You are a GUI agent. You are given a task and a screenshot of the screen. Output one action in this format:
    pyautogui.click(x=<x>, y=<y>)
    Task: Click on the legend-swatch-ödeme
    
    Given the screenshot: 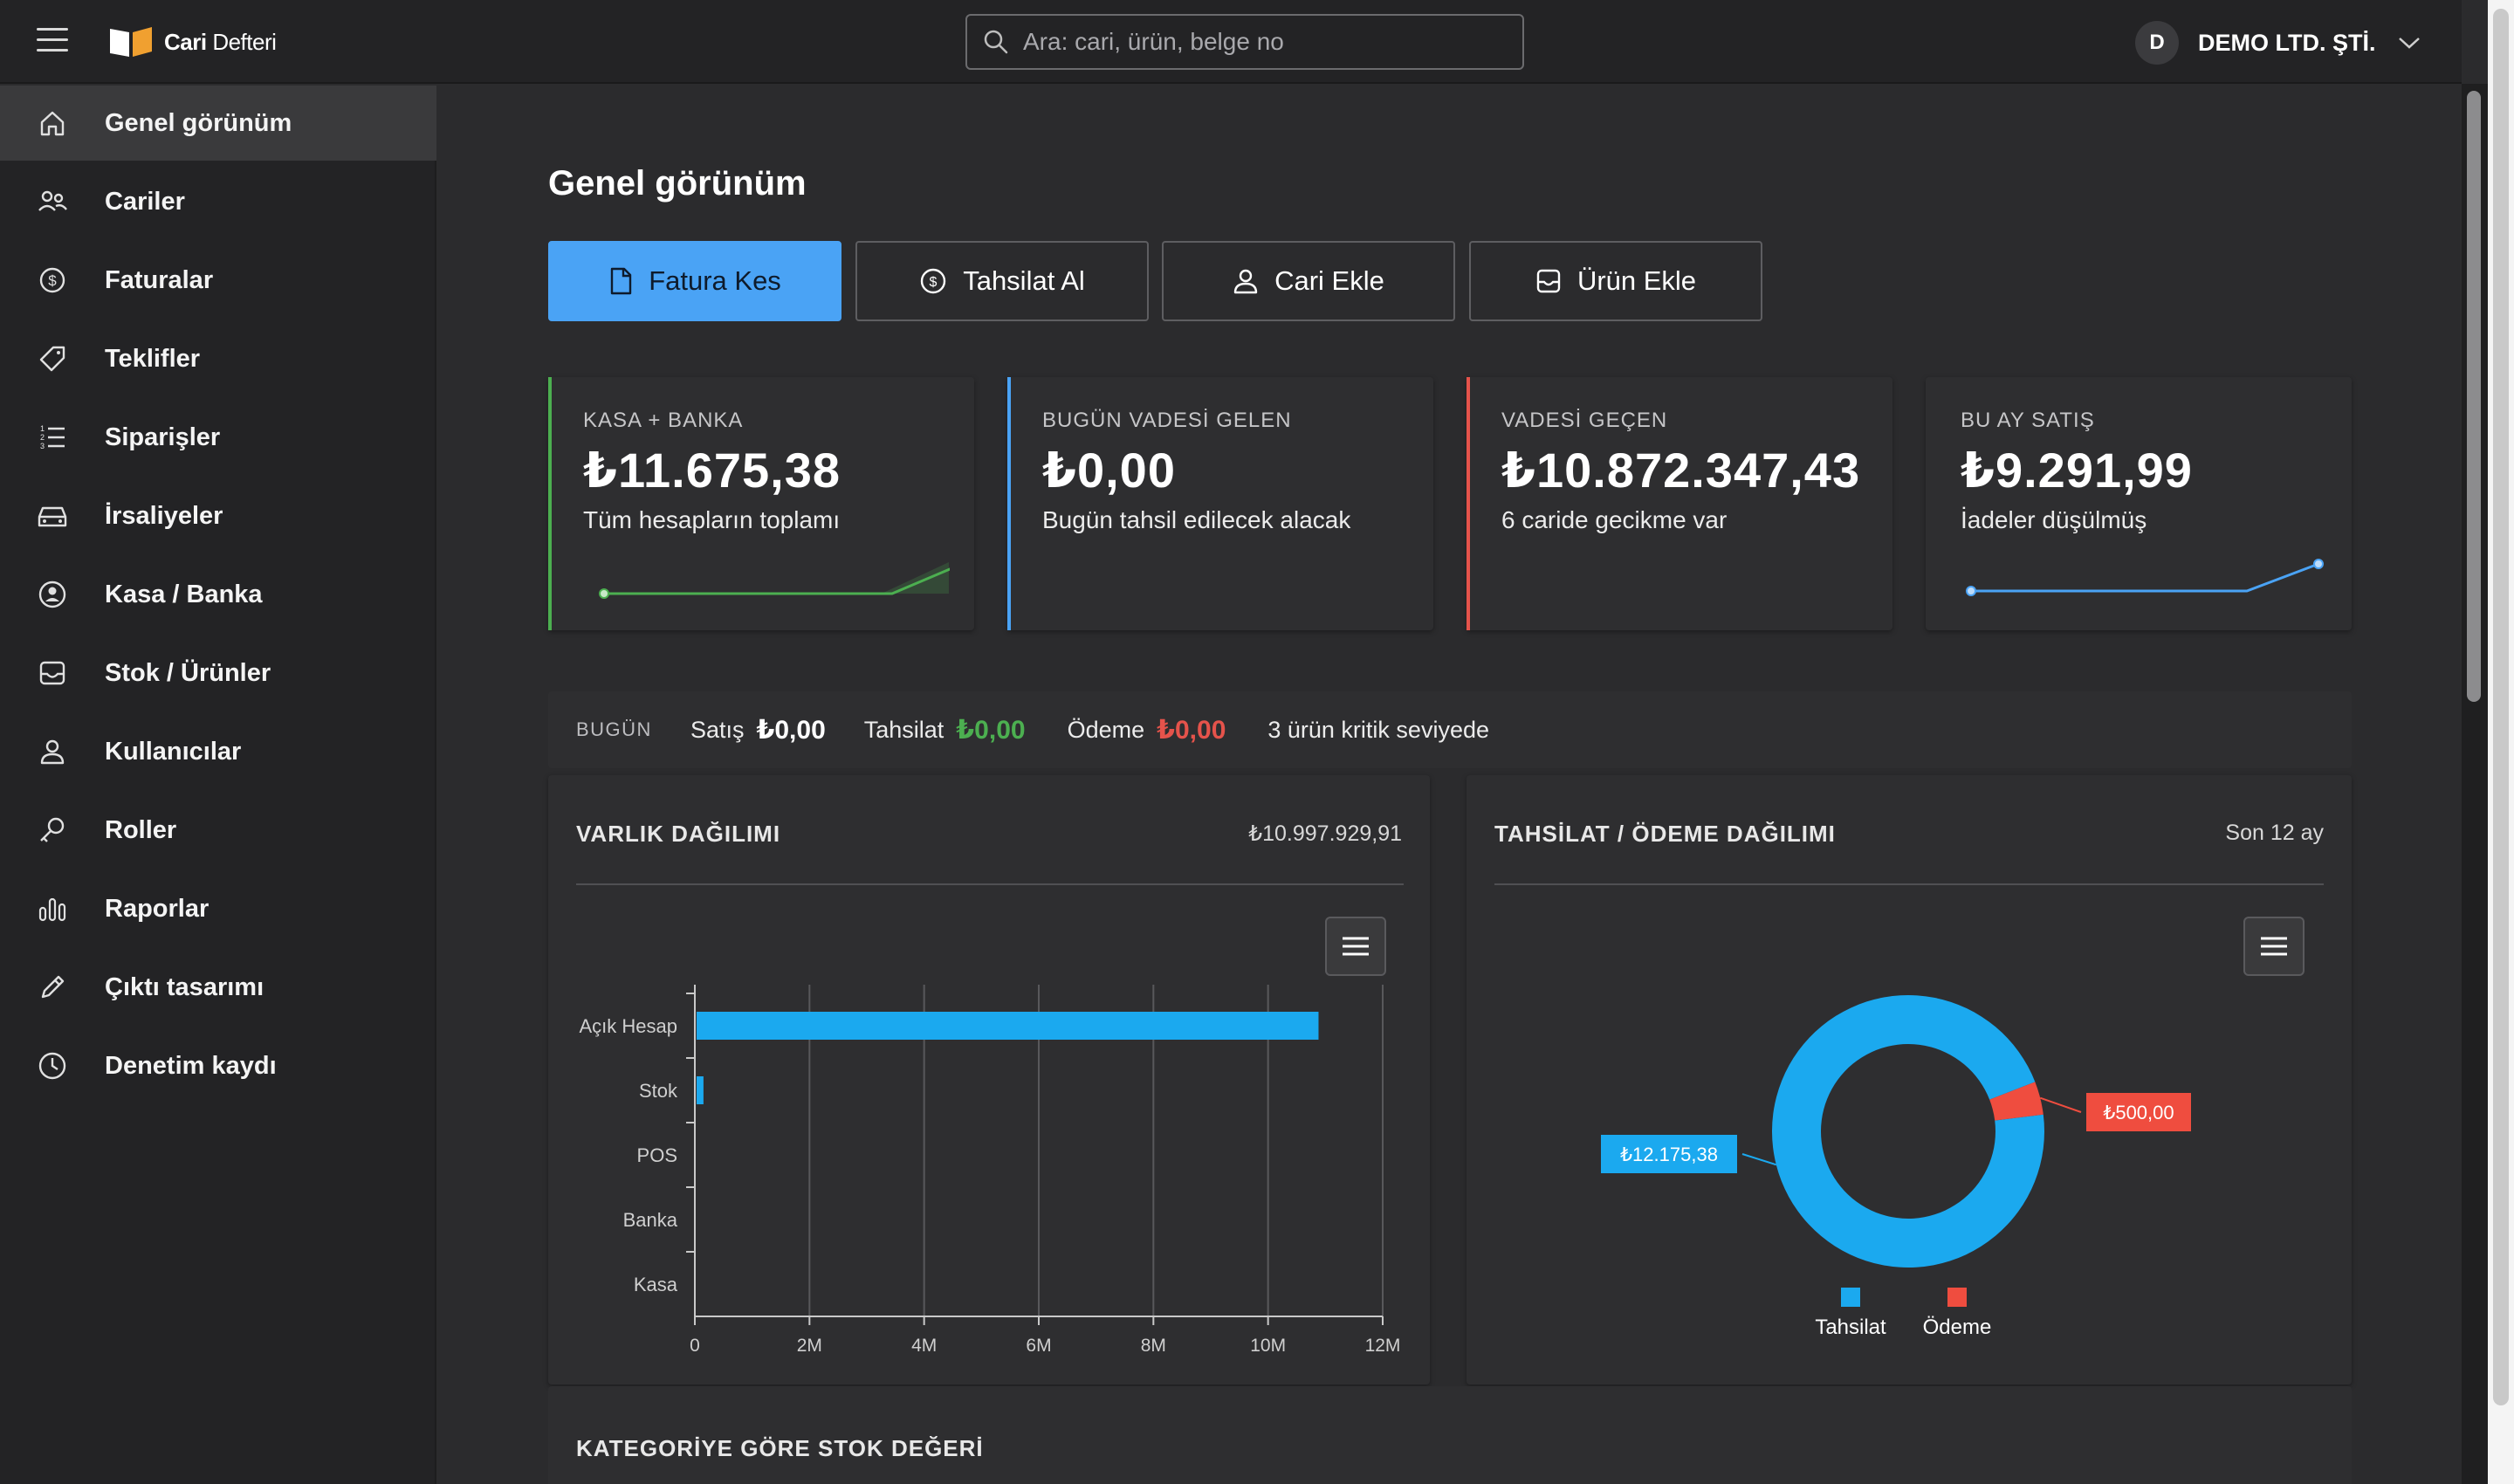 What is the action you would take?
    pyautogui.click(x=1957, y=1297)
    